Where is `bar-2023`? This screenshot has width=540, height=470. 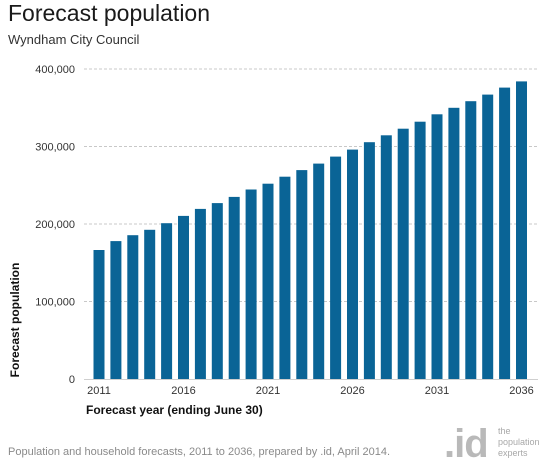
bar-2023 is located at coordinates (302, 274).